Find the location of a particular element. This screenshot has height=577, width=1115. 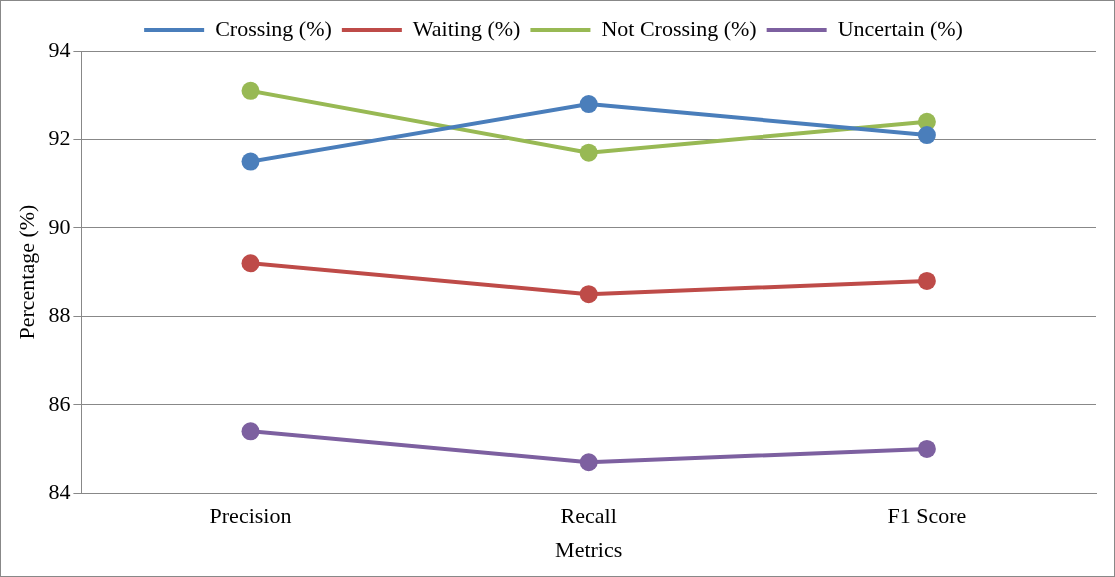

legend-label: Uncertain (%) is located at coordinates (900, 28).